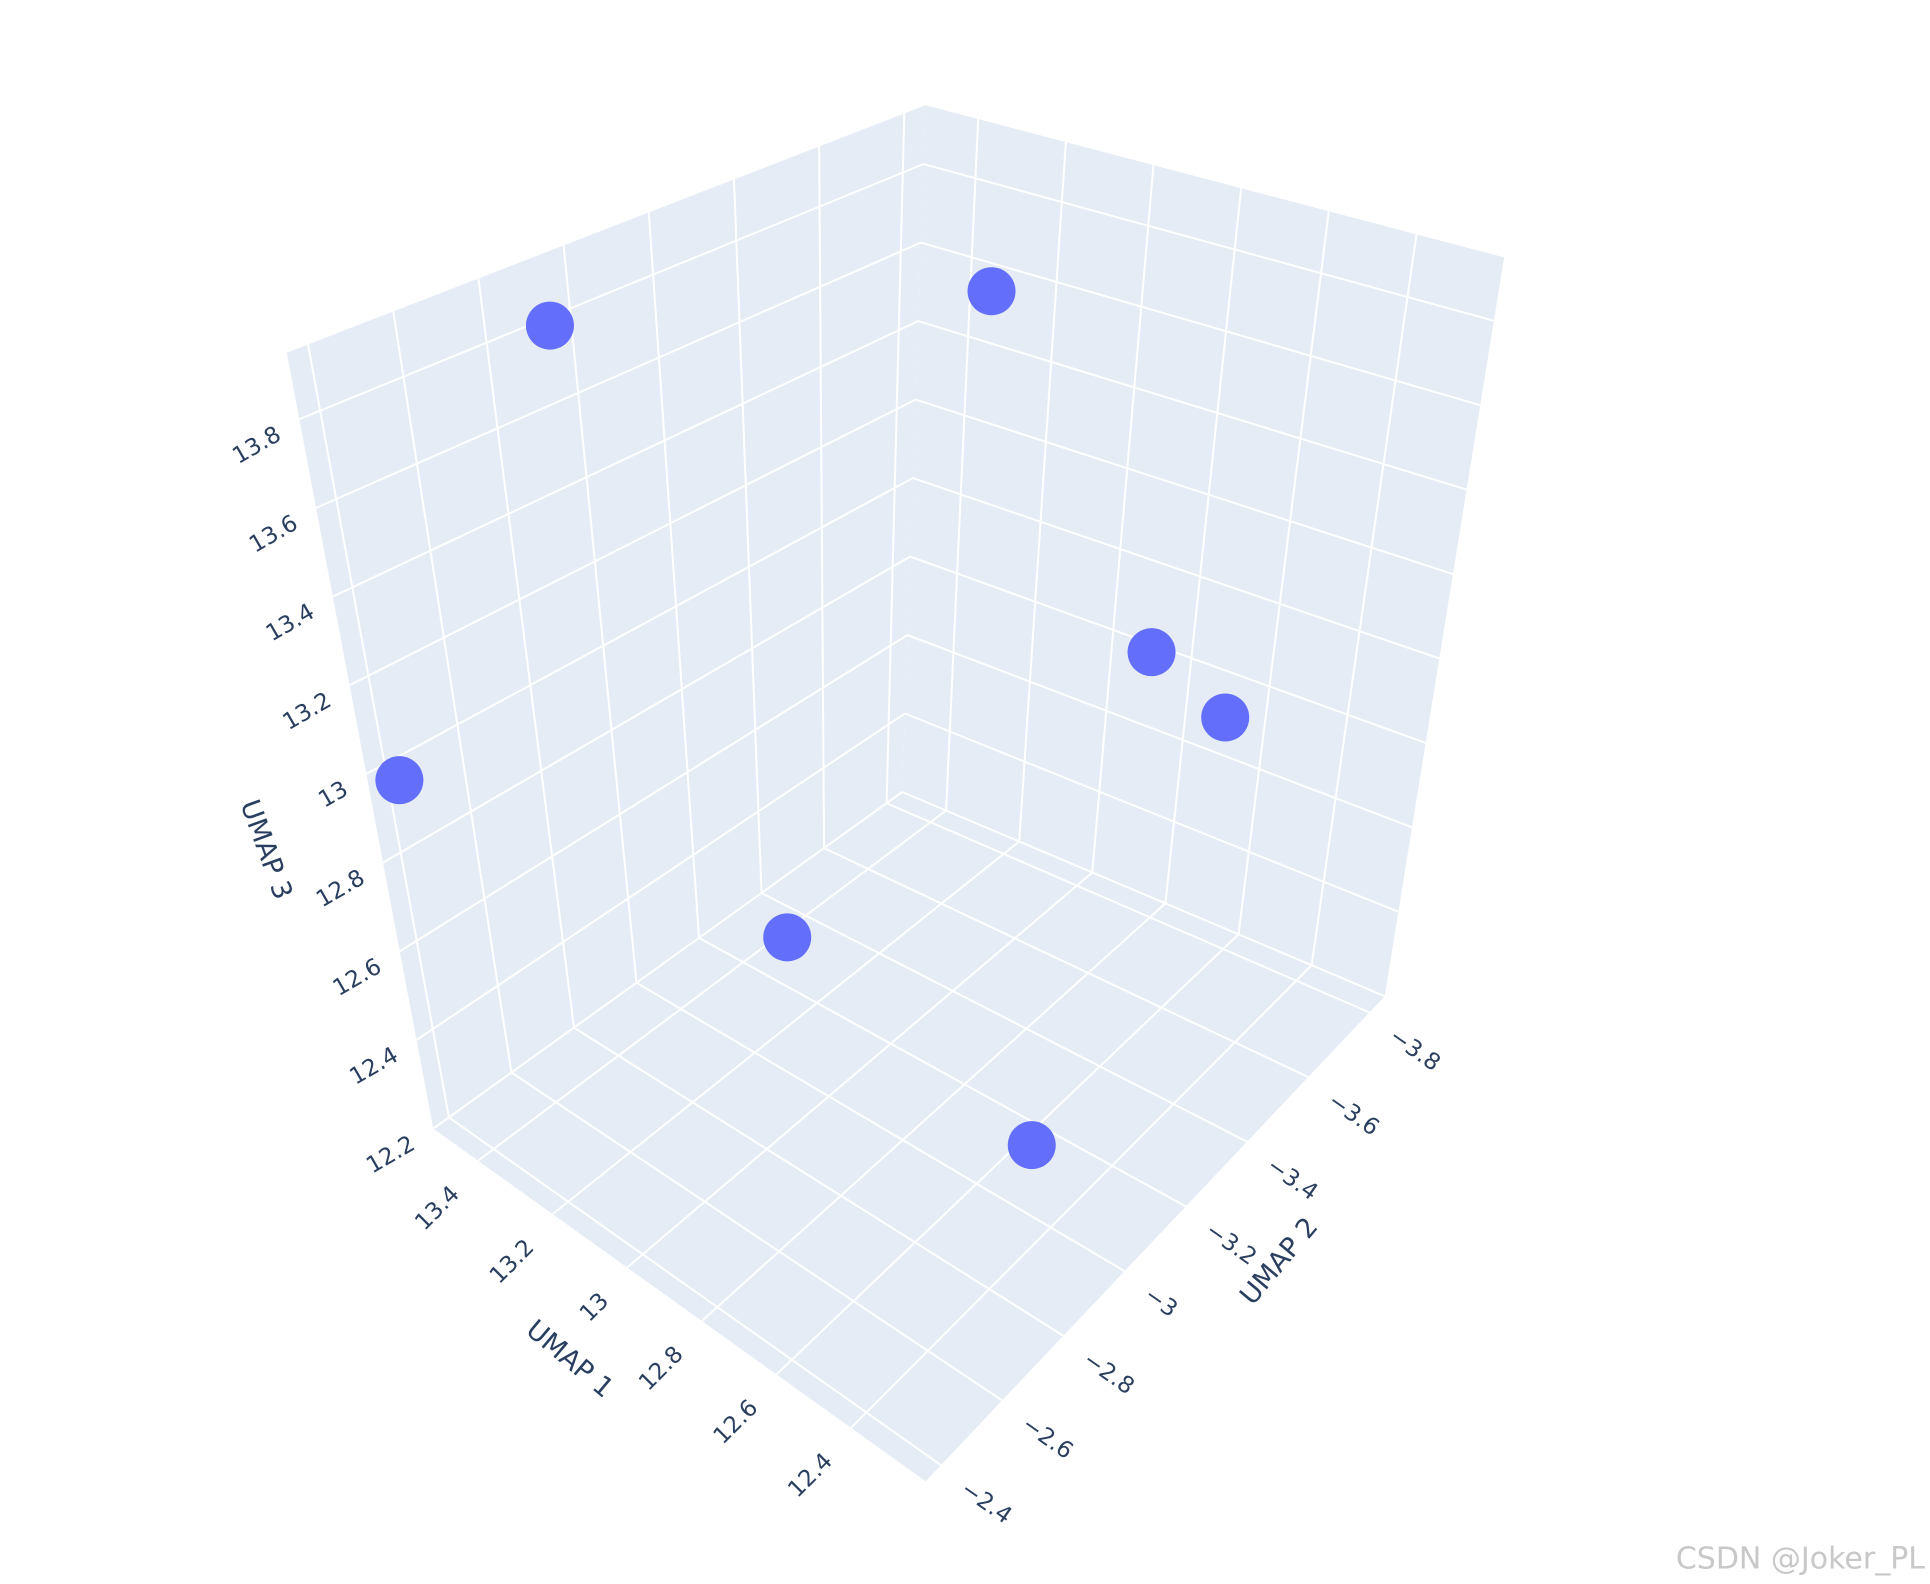 This screenshot has height=1584, width=1930. Describe the element at coordinates (512, 1262) in the screenshot. I see `x-tick-label: 13.2` at that location.